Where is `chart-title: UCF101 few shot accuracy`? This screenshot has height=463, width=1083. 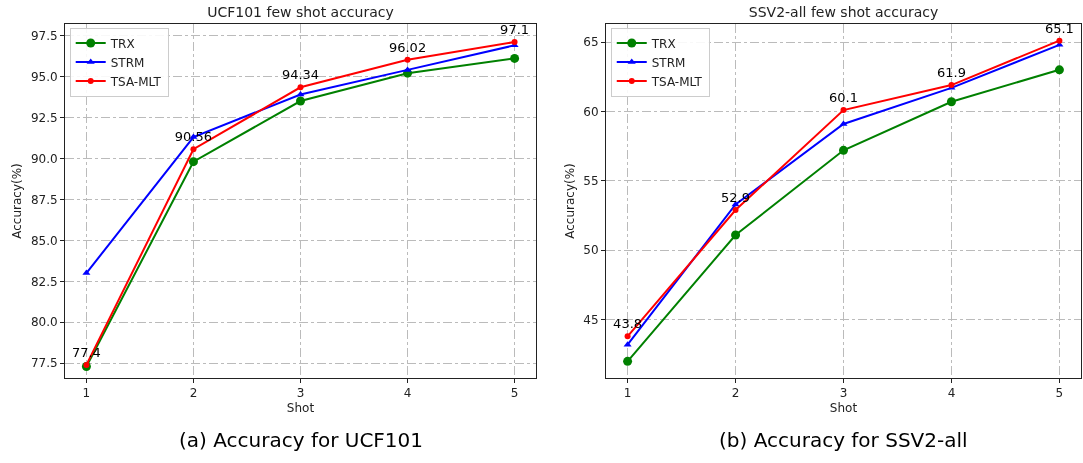
chart-title: UCF101 few shot accuracy is located at coordinates (300, 11).